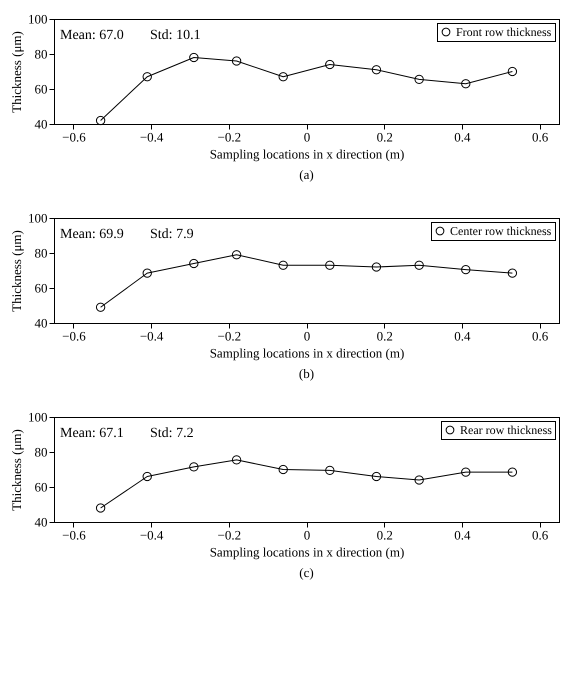  Describe the element at coordinates (92, 433) in the screenshot. I see `annotation: Mean: 67.1` at that location.